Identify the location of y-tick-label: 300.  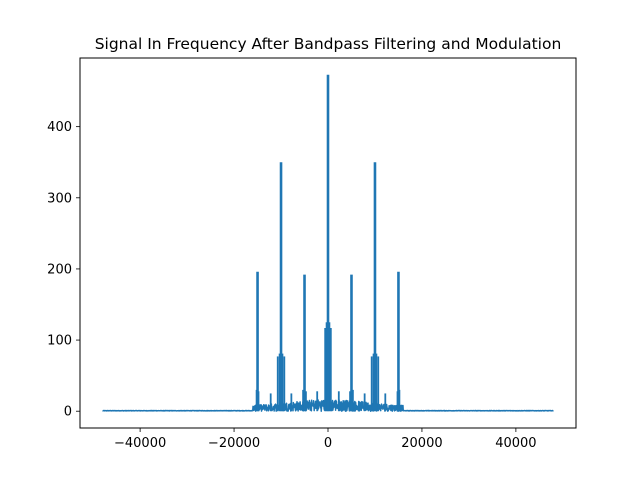
(59, 198).